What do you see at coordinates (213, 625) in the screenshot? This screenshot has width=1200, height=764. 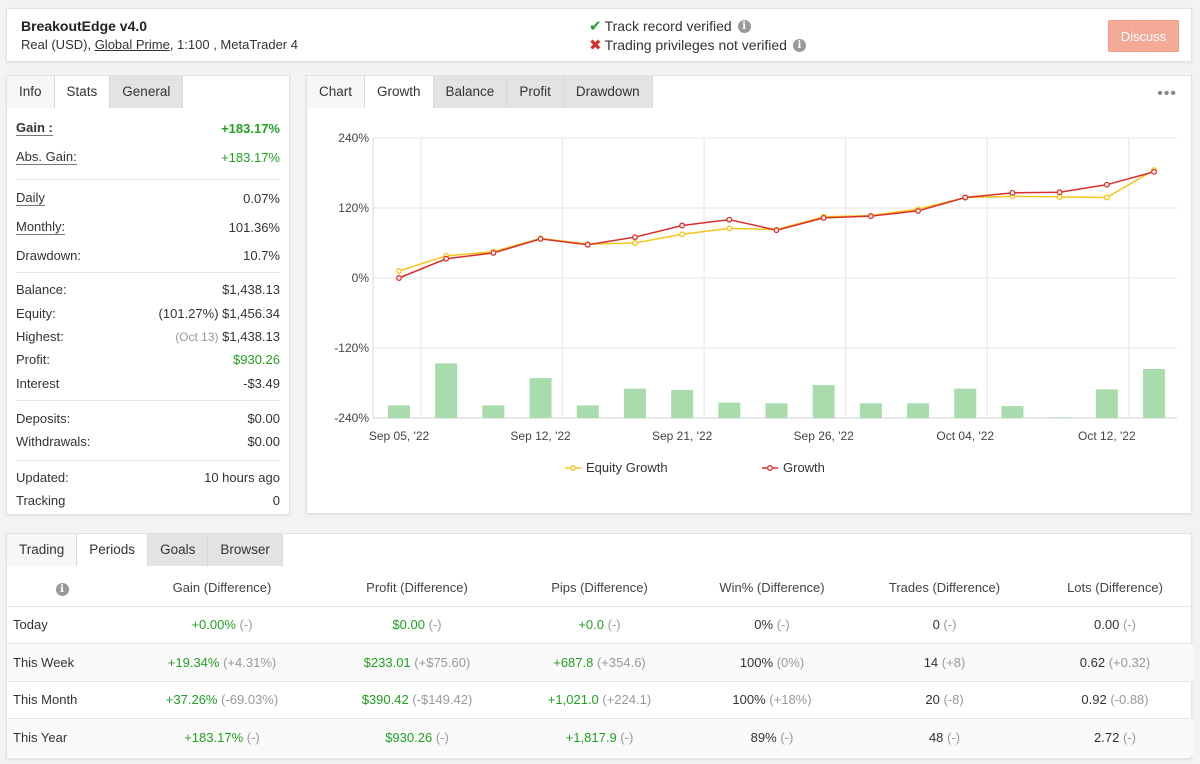 I see `cell-value: +0.00%` at bounding box center [213, 625].